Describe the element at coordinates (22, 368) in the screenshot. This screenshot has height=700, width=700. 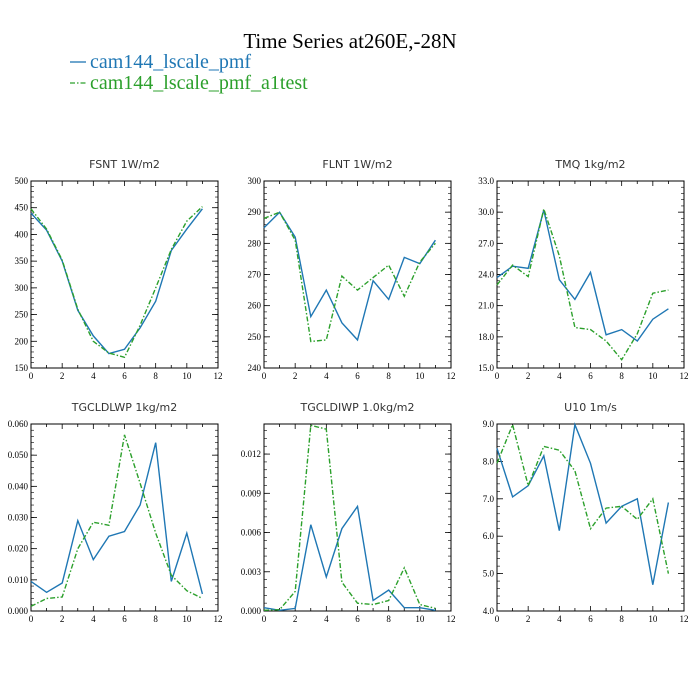
I see `y-tick-label: 150` at that location.